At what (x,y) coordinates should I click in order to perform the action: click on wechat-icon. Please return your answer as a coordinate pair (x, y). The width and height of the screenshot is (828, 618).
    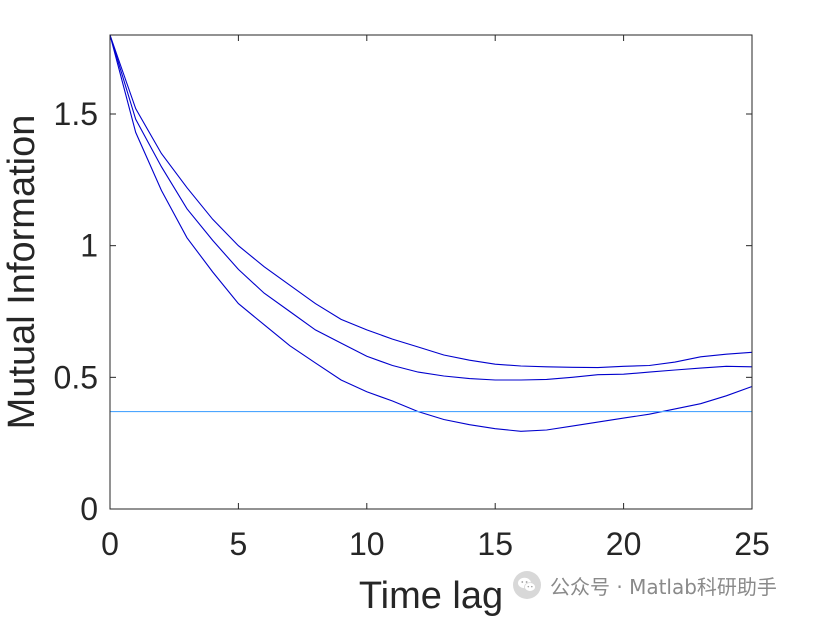
    Looking at the image, I should click on (527, 585).